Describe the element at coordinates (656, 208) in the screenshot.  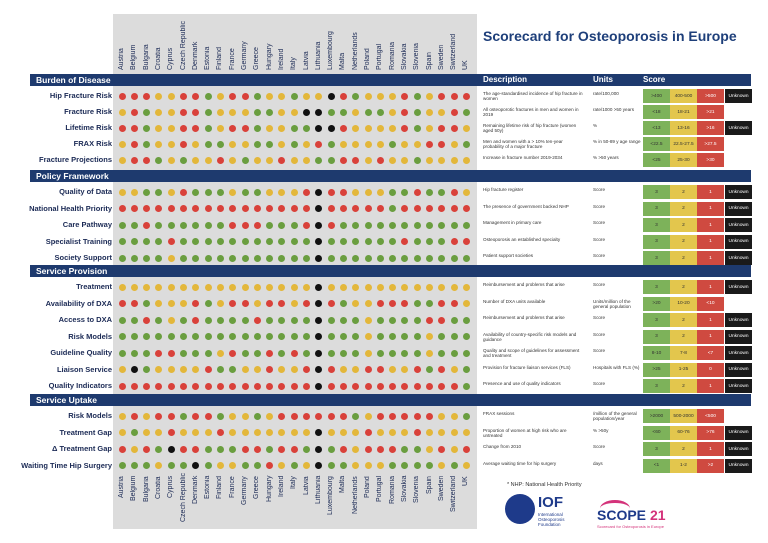
I see `score-cell: 3` at that location.